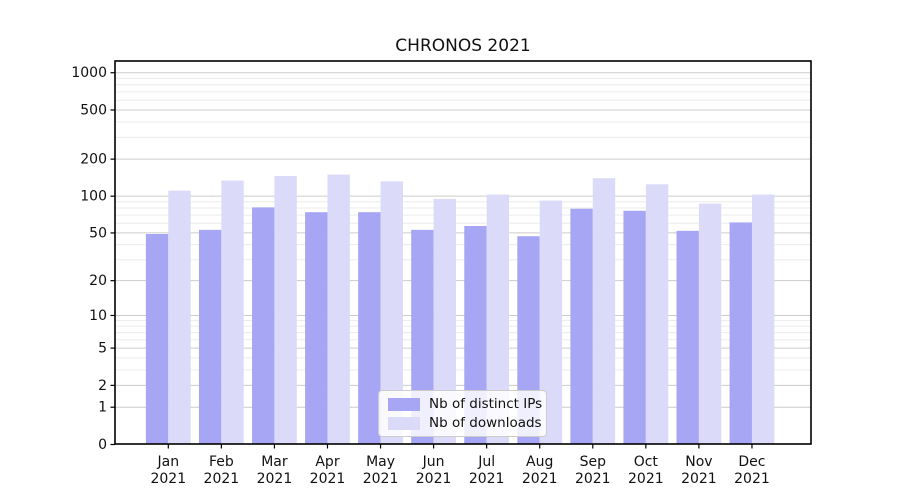 The height and width of the screenshot is (500, 900). What do you see at coordinates (391, 312) in the screenshot?
I see `bar-nb-of-downloads-may-2021` at bounding box center [391, 312].